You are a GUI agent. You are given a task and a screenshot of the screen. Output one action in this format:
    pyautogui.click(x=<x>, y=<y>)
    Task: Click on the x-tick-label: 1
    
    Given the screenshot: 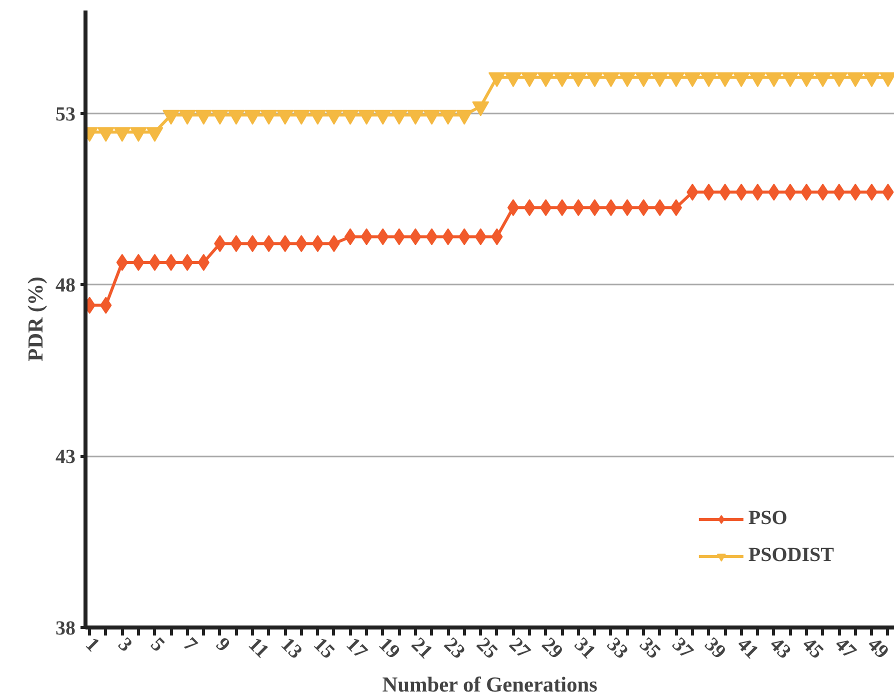 What is the action you would take?
    pyautogui.click(x=92, y=644)
    